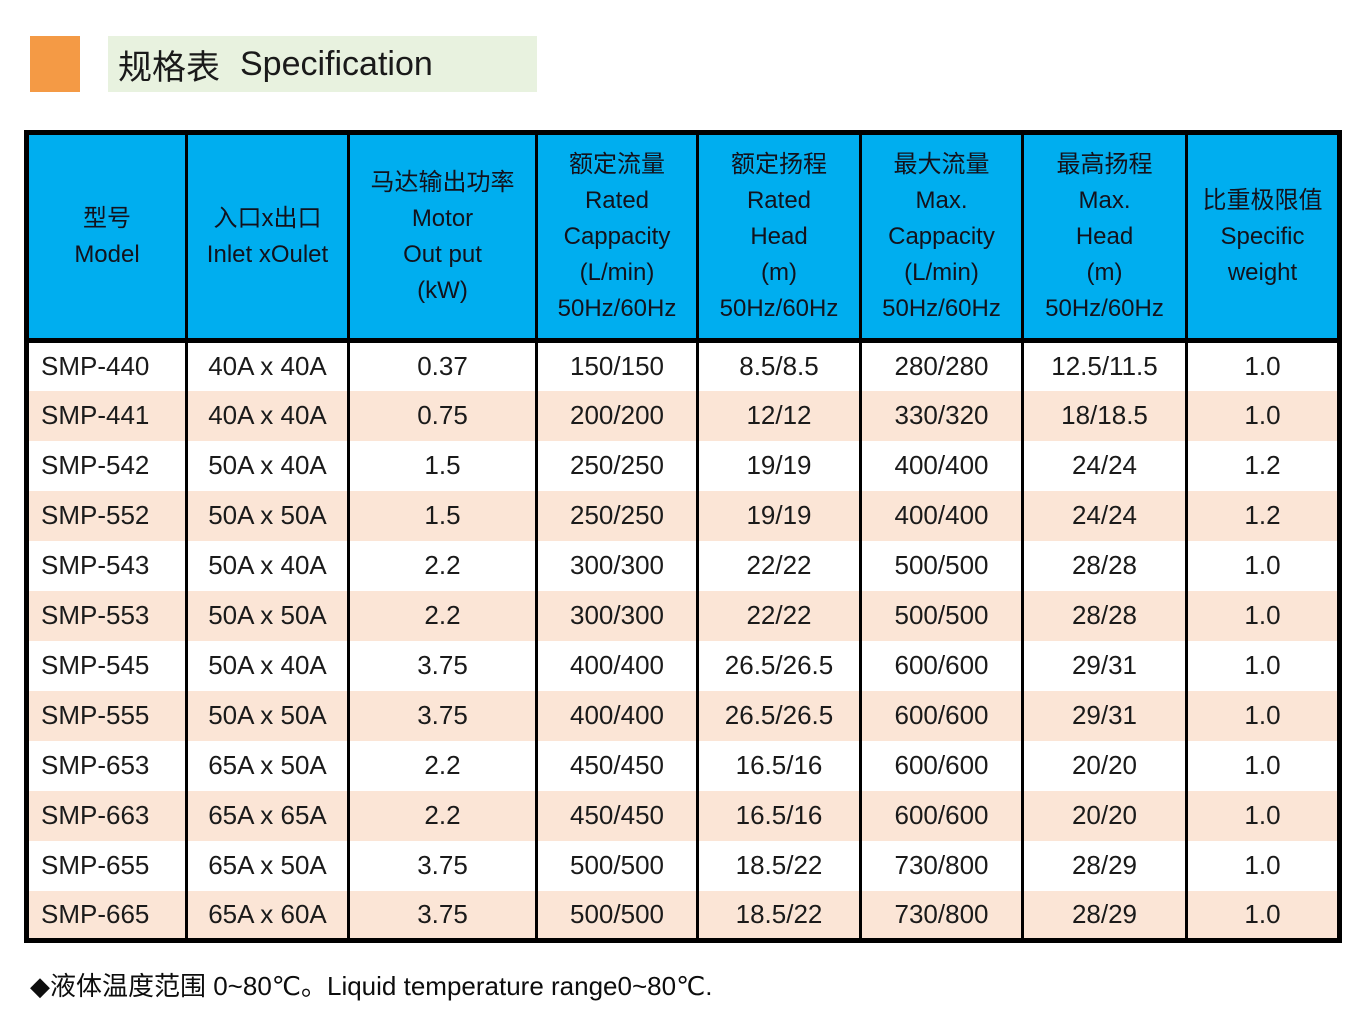 Image resolution: width=1369 pixels, height=1027 pixels. I want to click on column-header-motor-output: 马达输出功率 Motor Out put (kW), so click(442, 237).